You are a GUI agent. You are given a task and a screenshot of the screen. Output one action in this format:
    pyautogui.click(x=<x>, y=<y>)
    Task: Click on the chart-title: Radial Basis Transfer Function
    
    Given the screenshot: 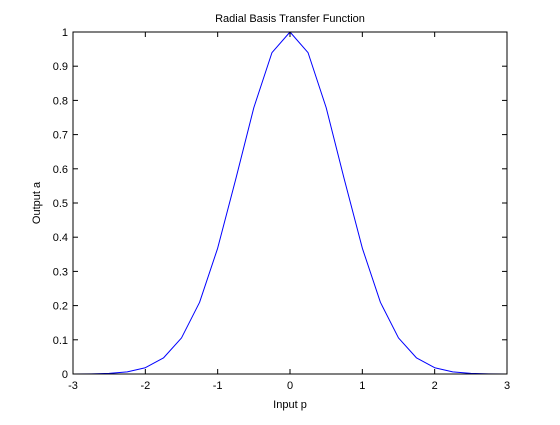 What is the action you would take?
    pyautogui.click(x=290, y=19)
    